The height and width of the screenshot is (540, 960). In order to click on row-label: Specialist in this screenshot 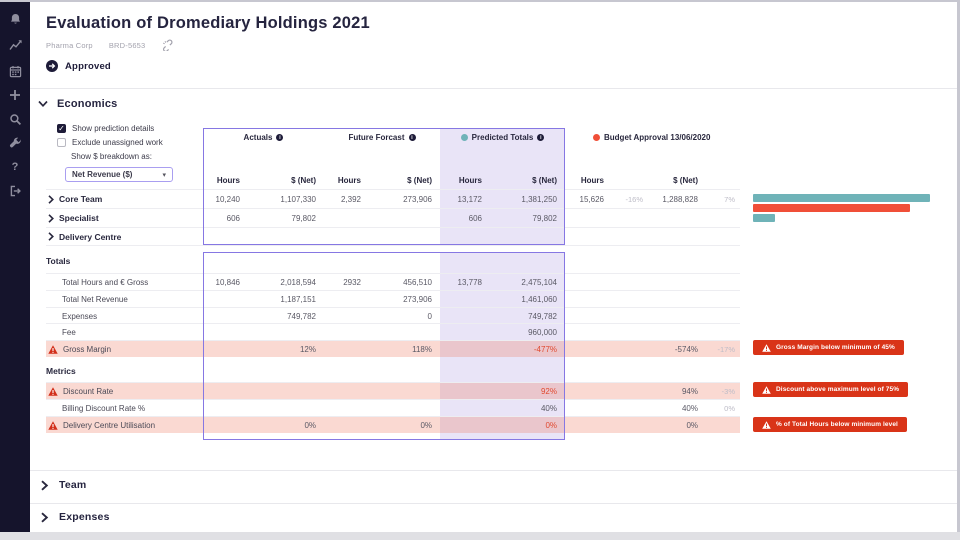, I will do `click(124, 218)`.